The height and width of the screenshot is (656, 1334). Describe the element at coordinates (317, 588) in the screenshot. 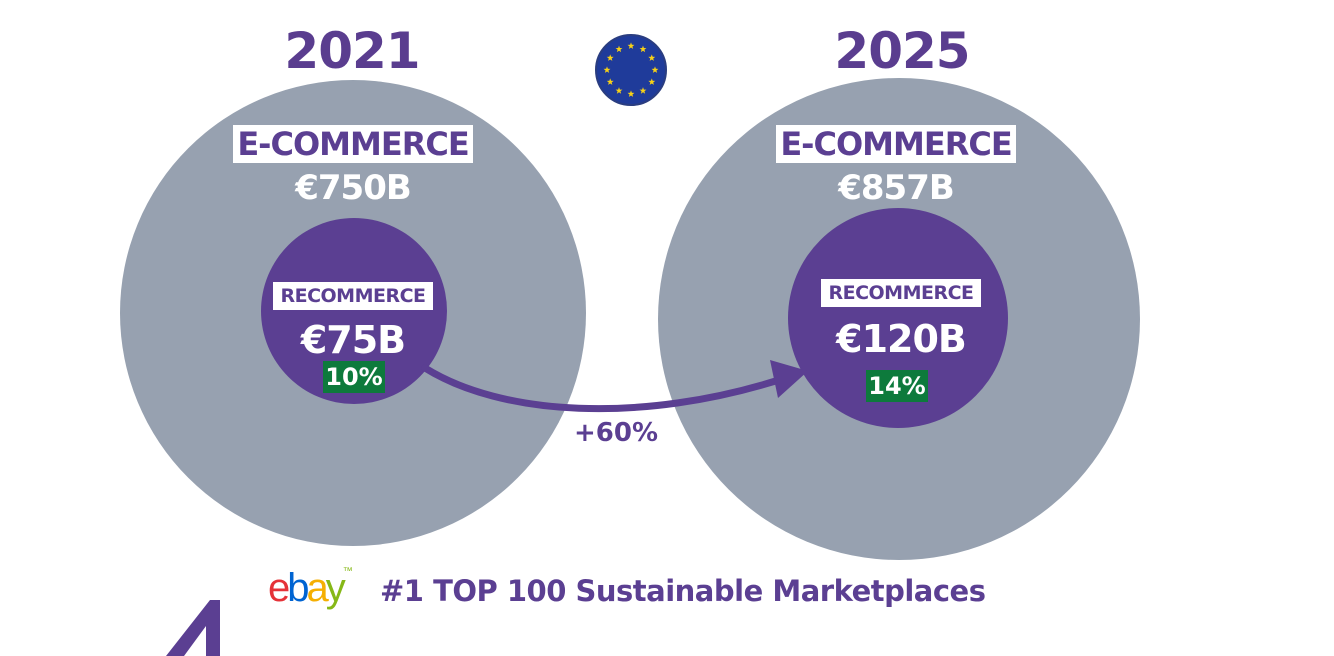

I see `ebay-letter-a: a` at that location.